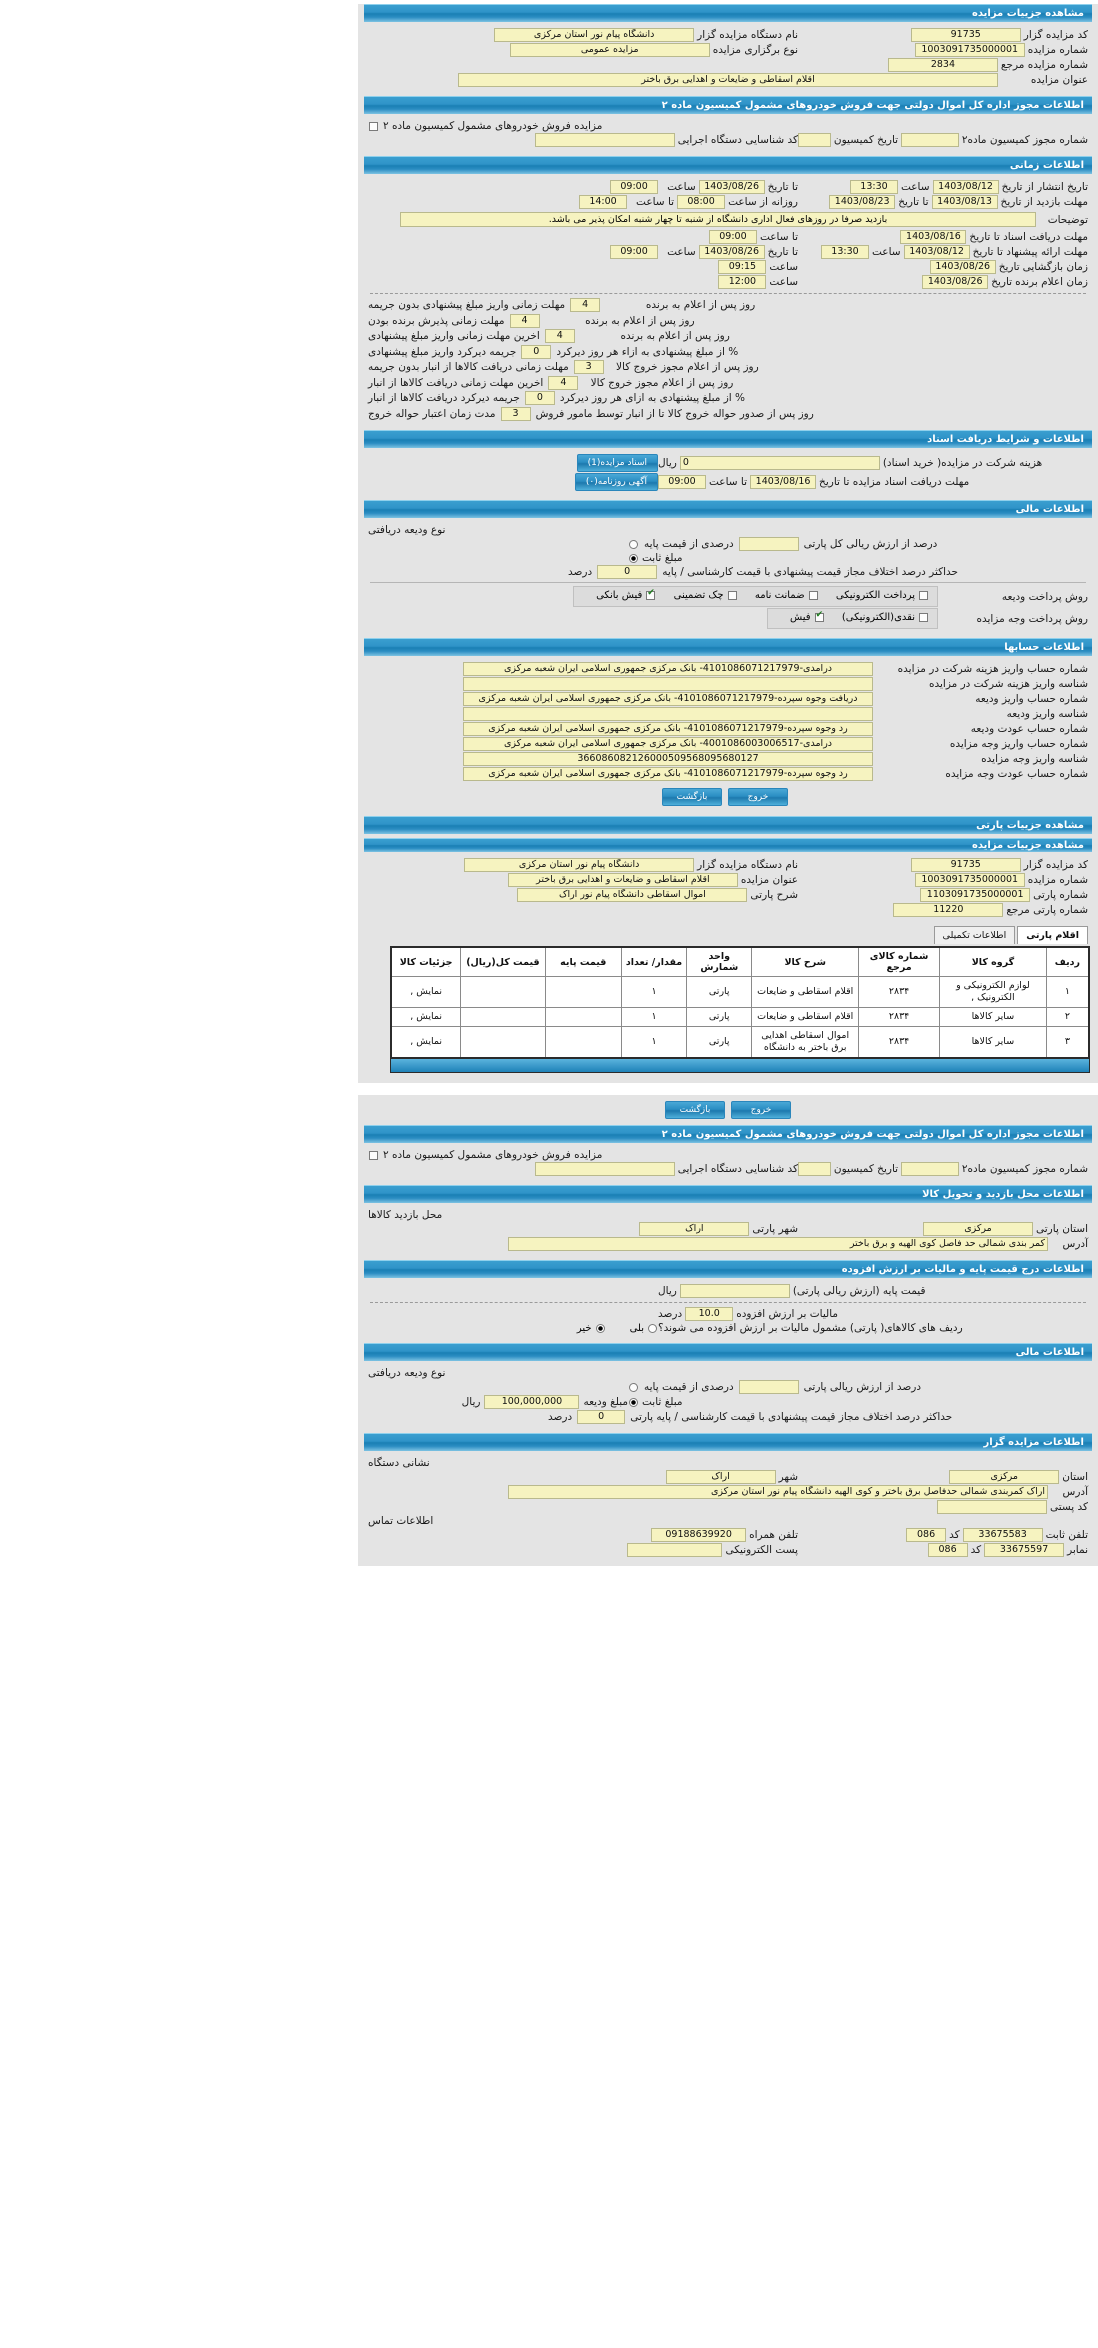 This screenshot has width=1098, height=2348. Describe the element at coordinates (694, 1229) in the screenshot. I see `field-visit-city: اراک` at that location.